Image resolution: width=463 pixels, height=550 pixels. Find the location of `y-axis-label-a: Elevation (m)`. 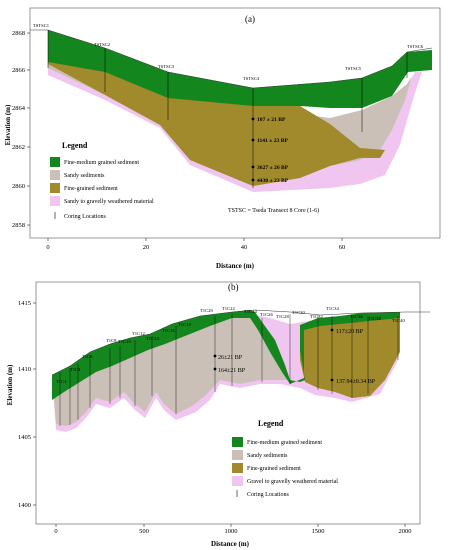

y-axis-label-a: Elevation (m) is located at coordinates (8, 124).